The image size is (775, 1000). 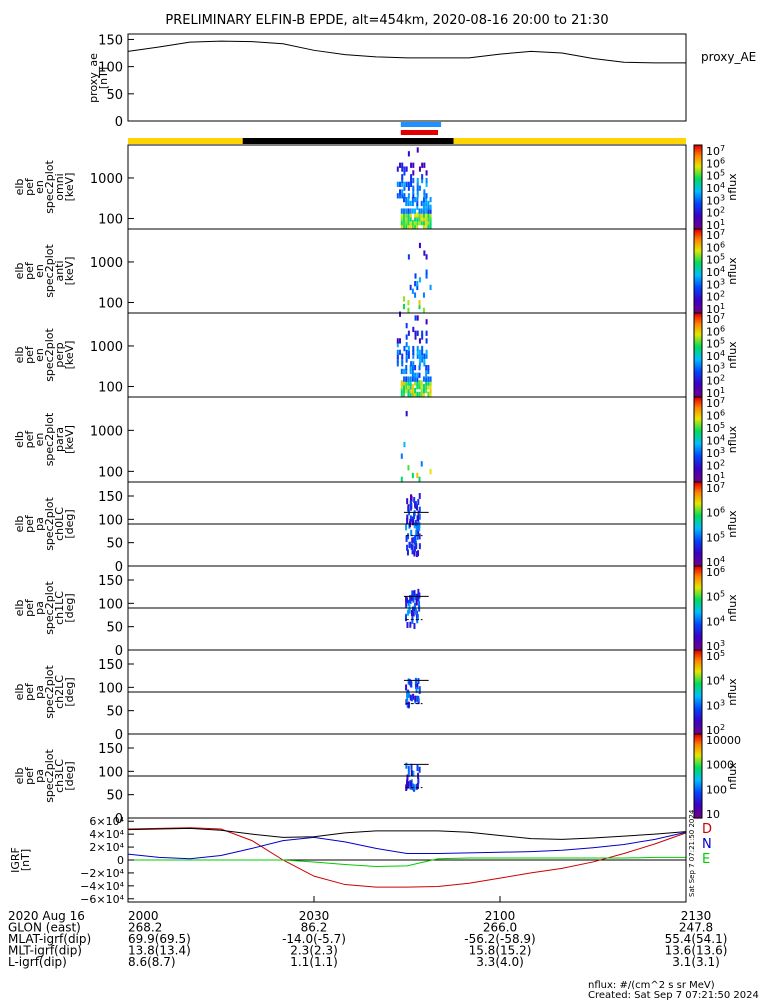 What do you see at coordinates (37, 962) in the screenshot?
I see `x-axis-row-label: L-igrf(dip)` at bounding box center [37, 962].